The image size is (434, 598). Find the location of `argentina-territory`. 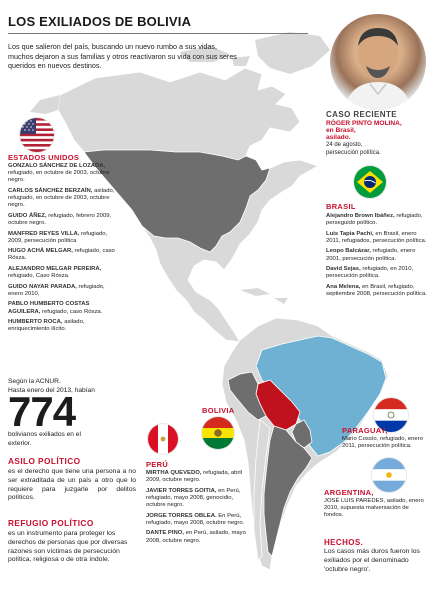

argentina-territory is located at coordinates (288, 491).